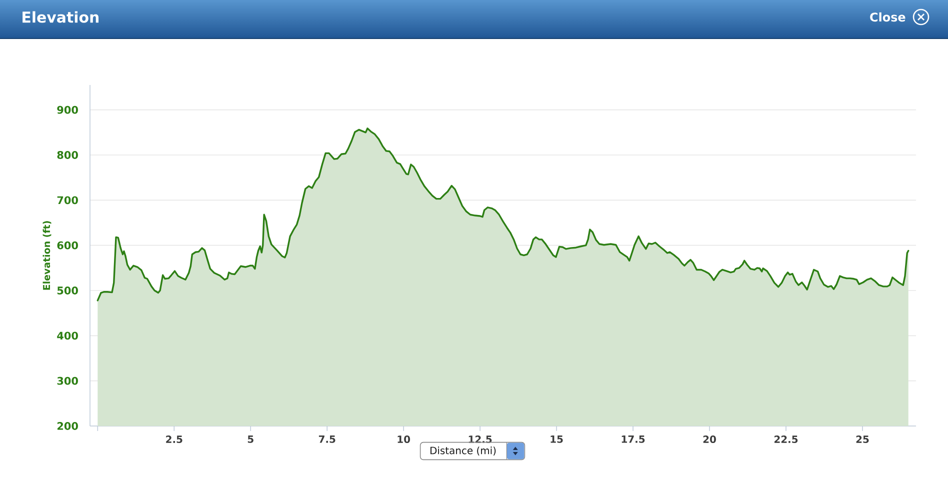  What do you see at coordinates (251, 439) in the screenshot?
I see `x-tick-label: 5` at bounding box center [251, 439].